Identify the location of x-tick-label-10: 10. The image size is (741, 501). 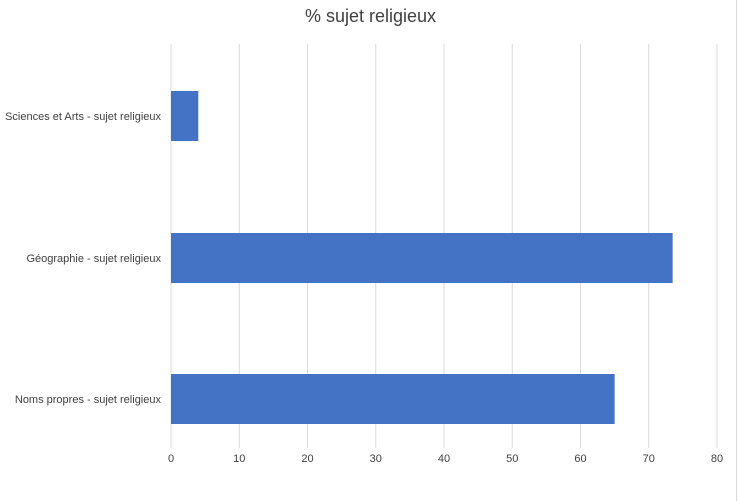
(239, 459).